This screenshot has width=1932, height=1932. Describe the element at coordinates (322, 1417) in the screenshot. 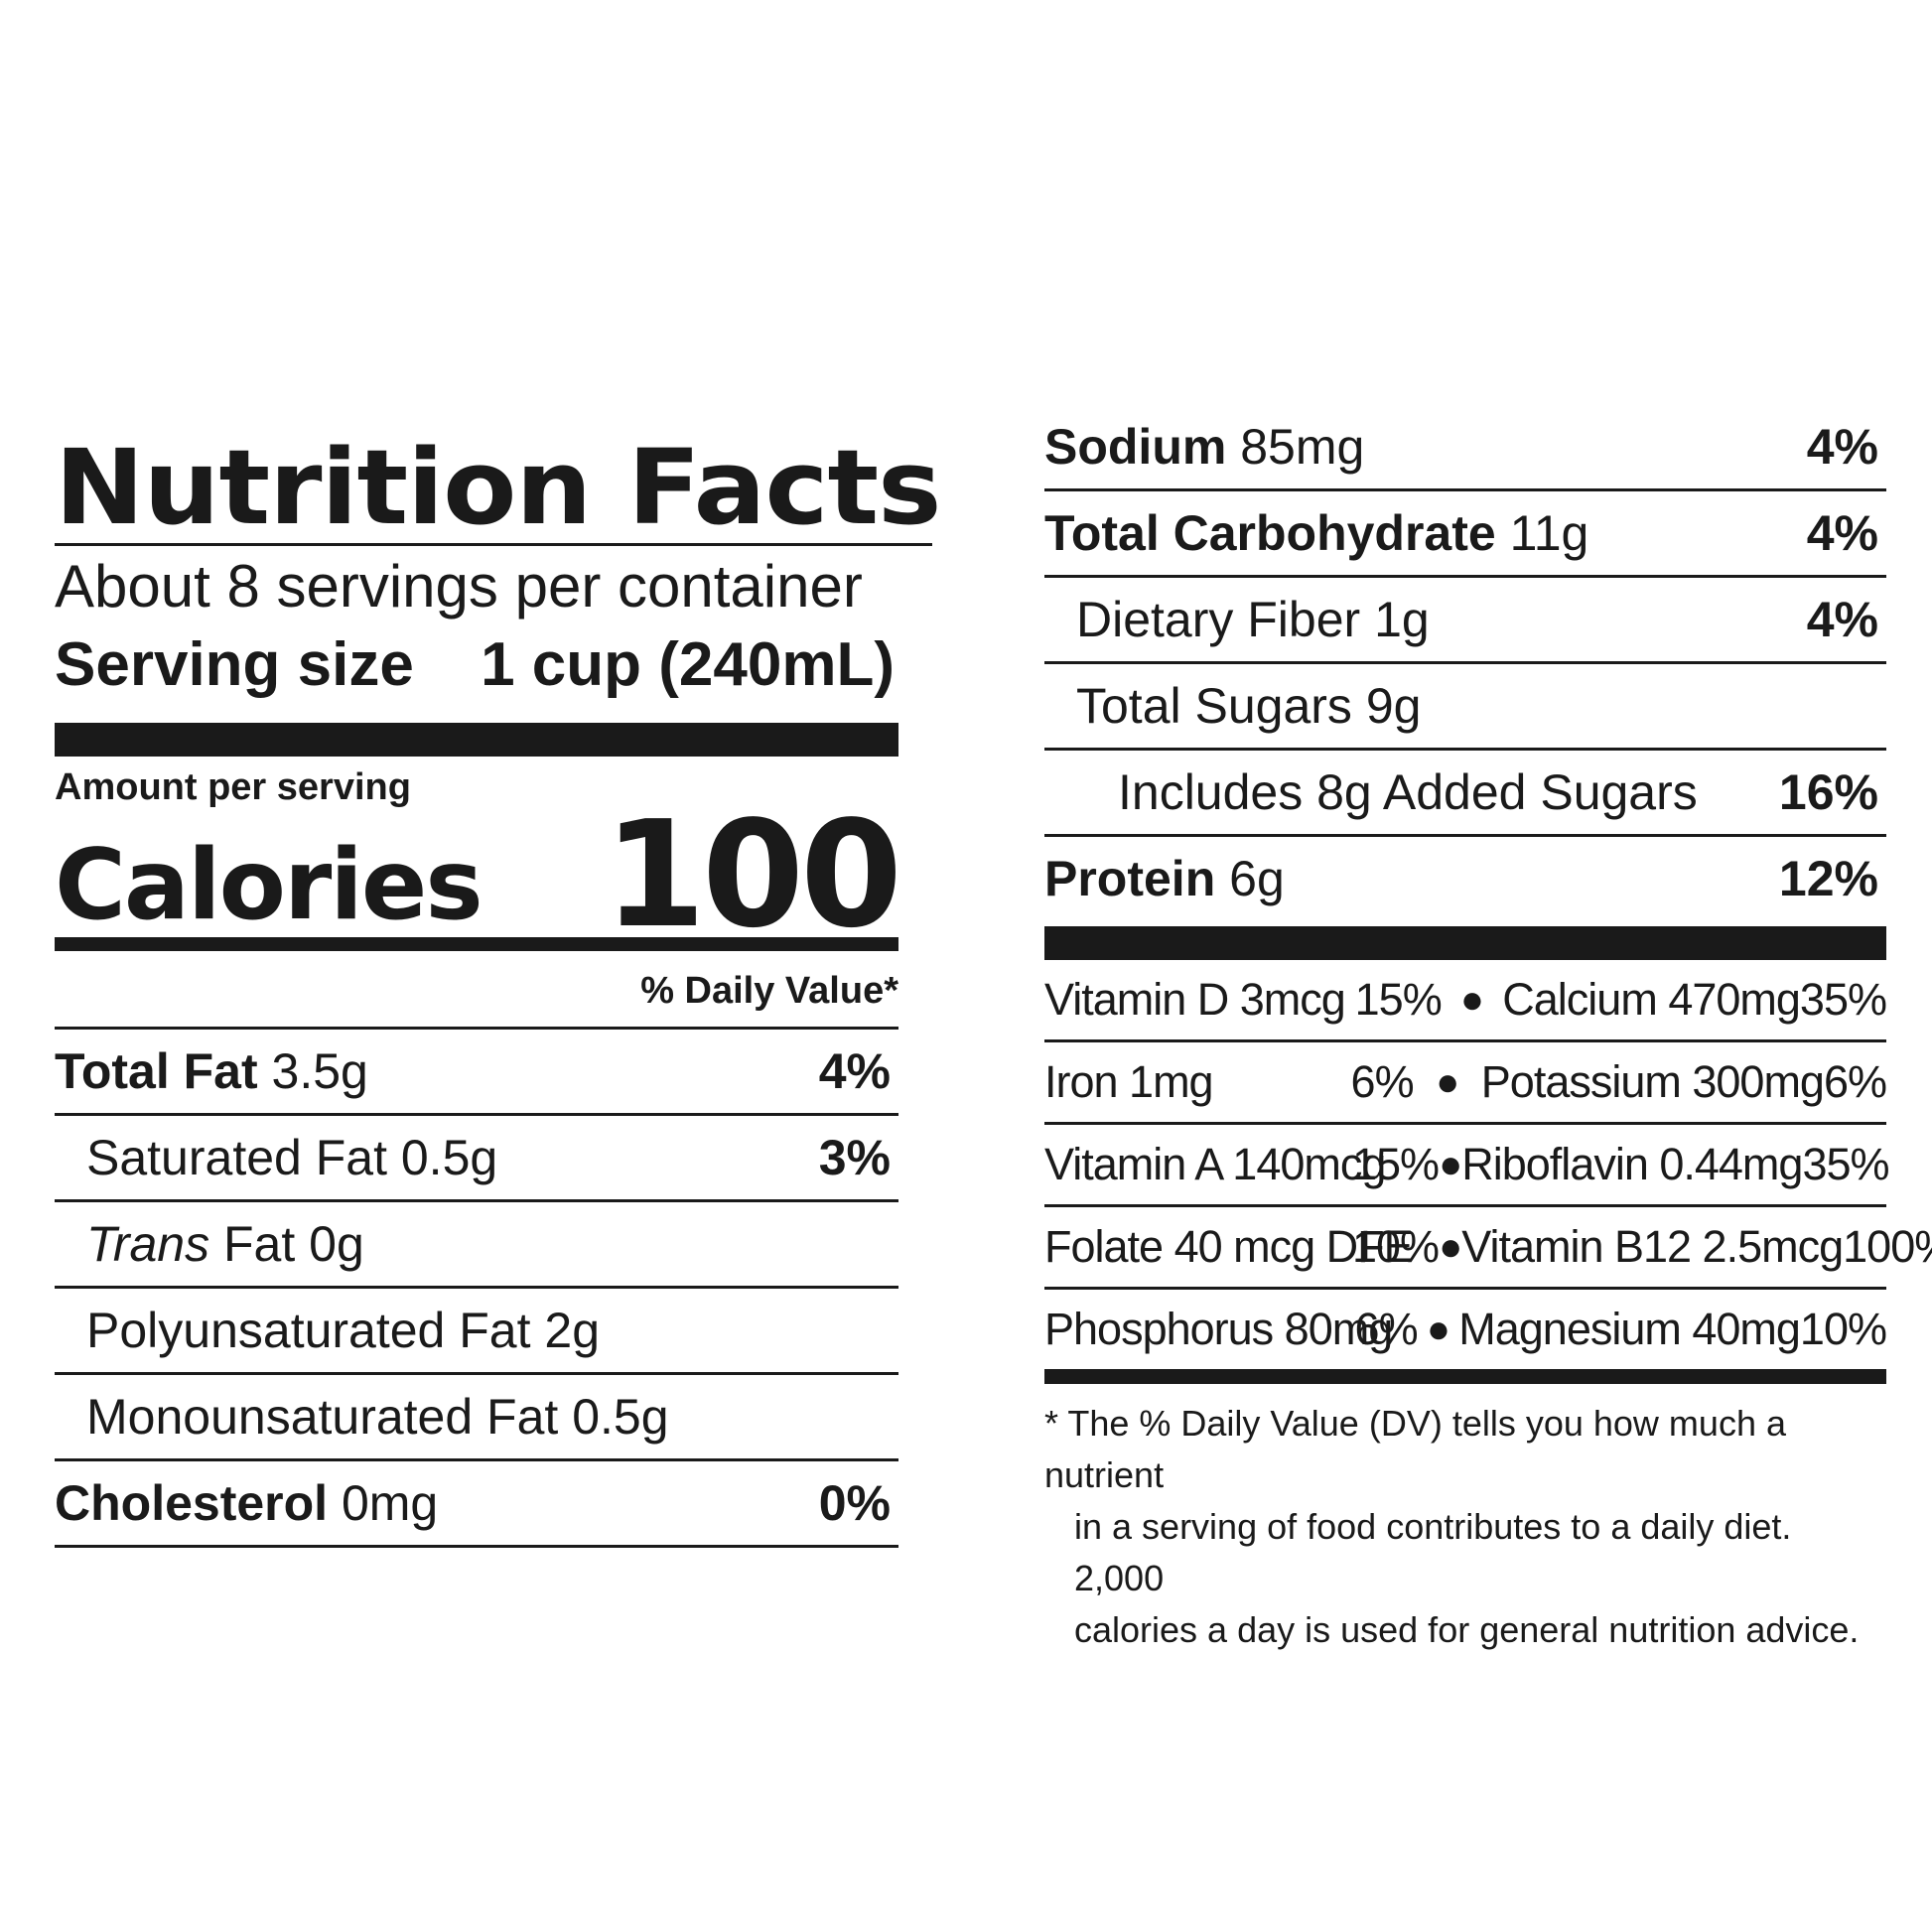

I see `nutrient-name: Monounsaturated Fat` at that location.